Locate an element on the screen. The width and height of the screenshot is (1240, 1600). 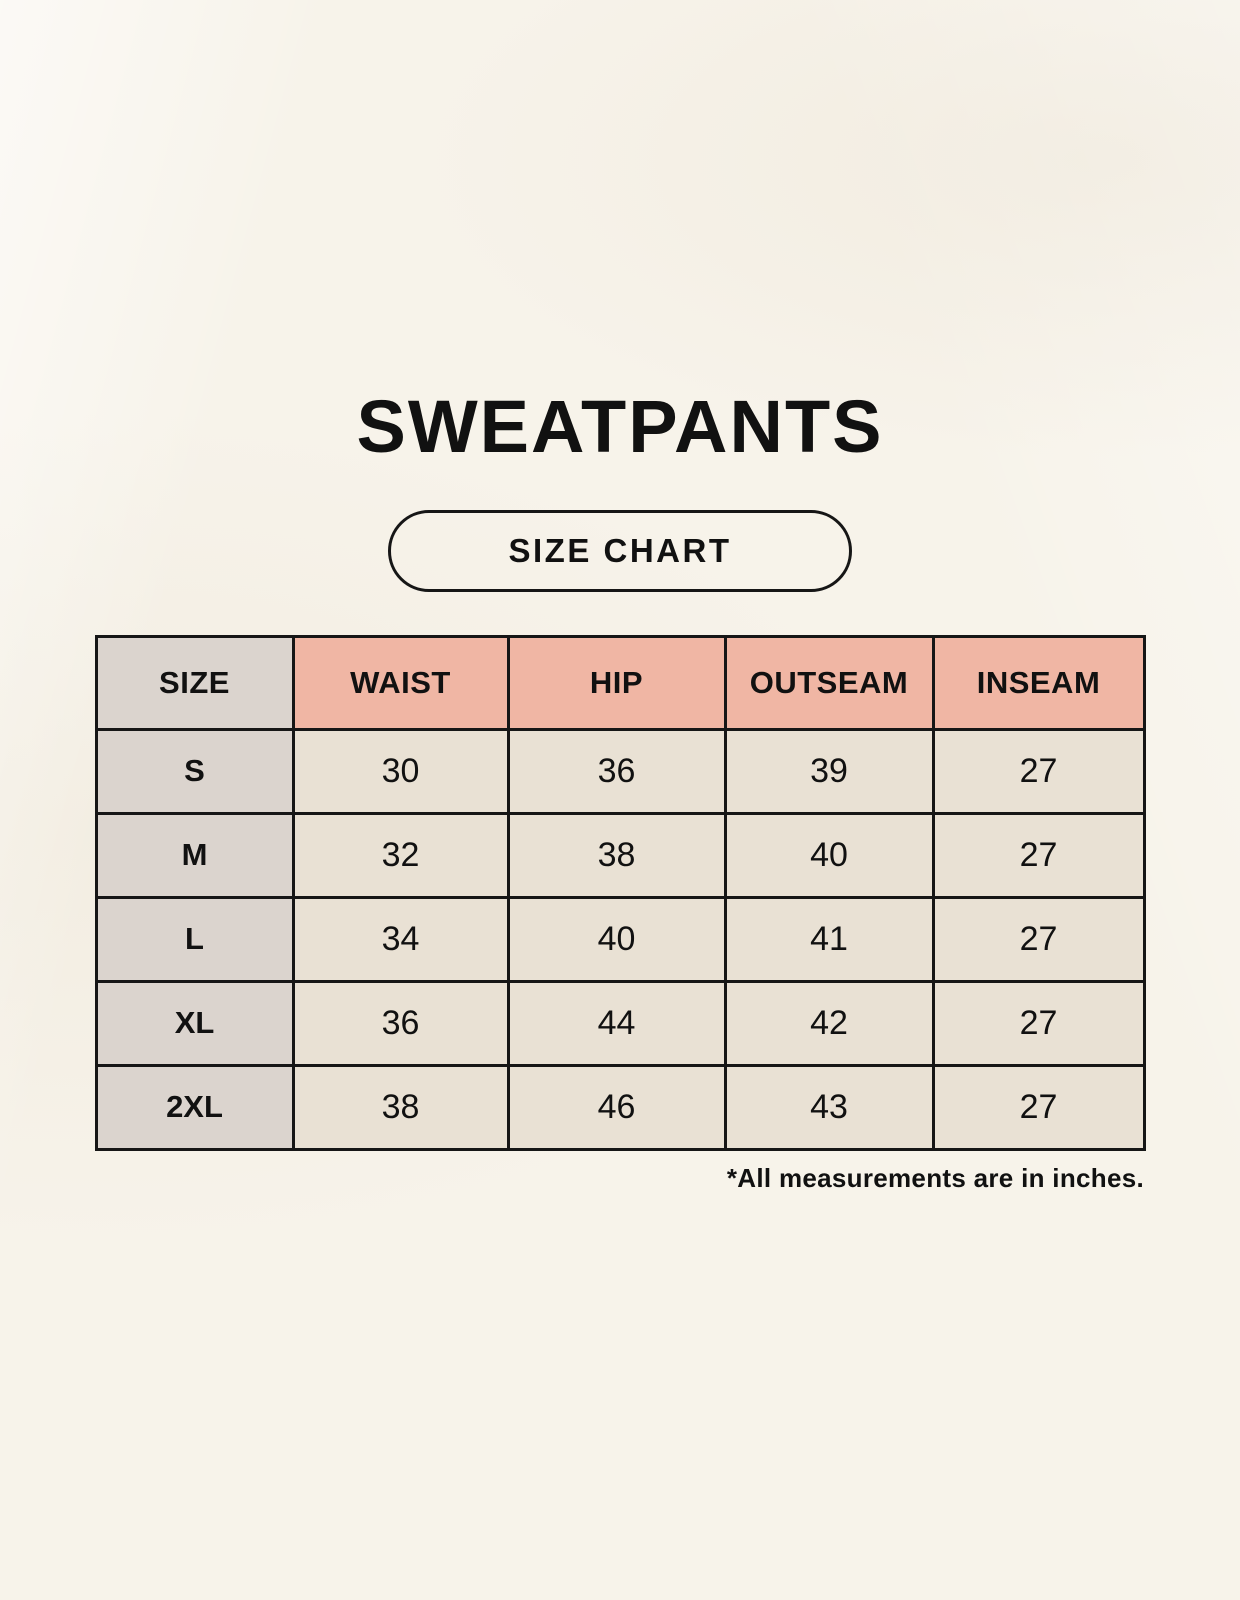
table-row-2xl: 2XL 38 46 43 27 is located at coordinates (620, 1107).